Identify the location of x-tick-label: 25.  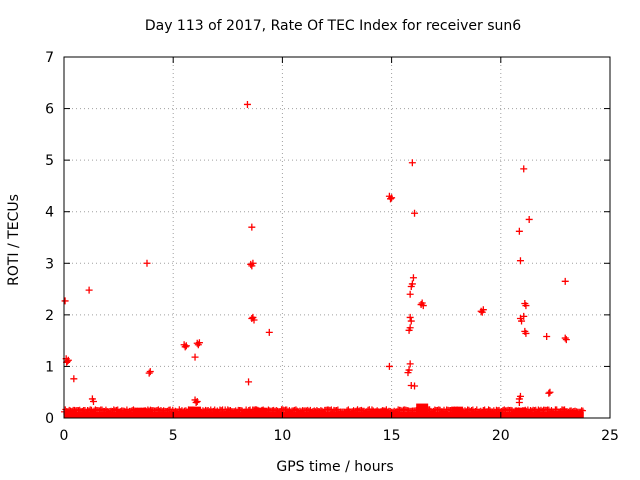
(610, 436).